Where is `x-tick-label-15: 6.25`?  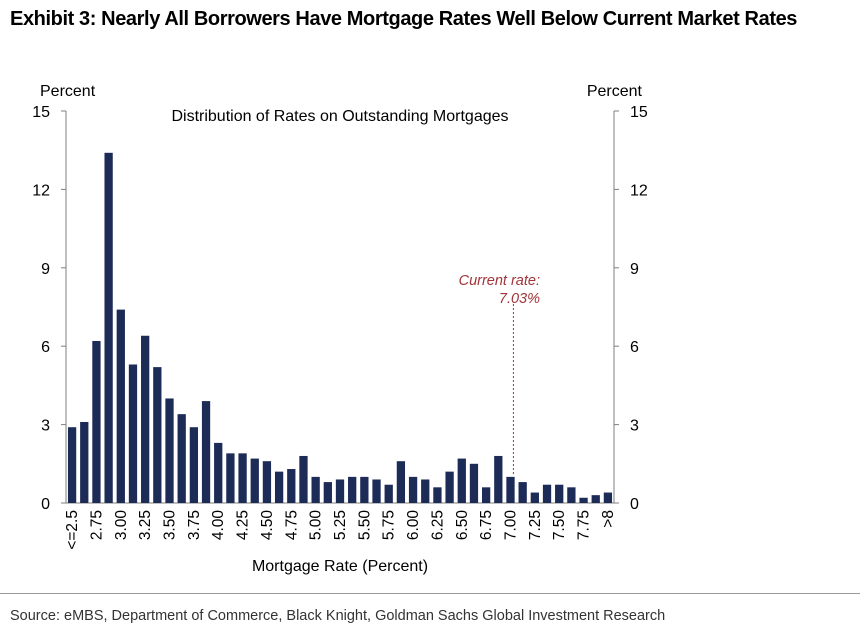
x-tick-label-15: 6.25 is located at coordinates (437, 525).